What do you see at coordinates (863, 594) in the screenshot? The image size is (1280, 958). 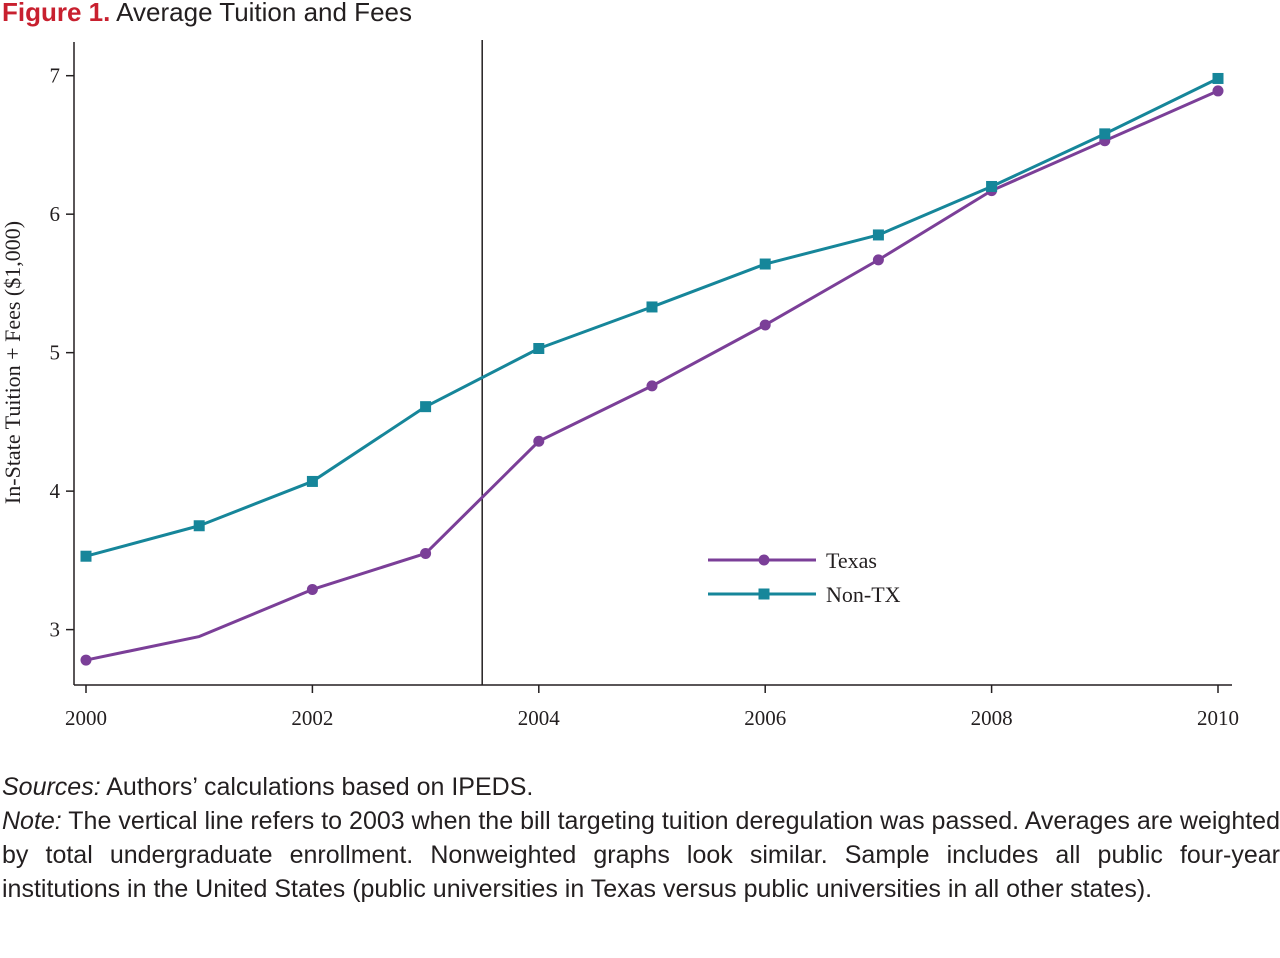 I see `legend-non-tx-label: Non-TX` at bounding box center [863, 594].